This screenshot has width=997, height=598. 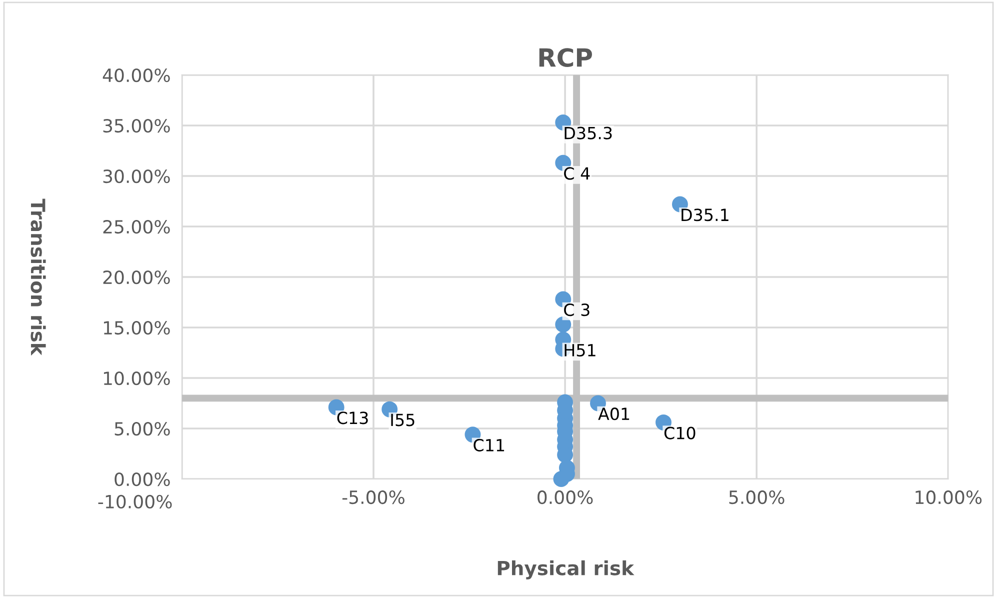 What do you see at coordinates (489, 445) in the screenshot?
I see `annotation: C11` at bounding box center [489, 445].